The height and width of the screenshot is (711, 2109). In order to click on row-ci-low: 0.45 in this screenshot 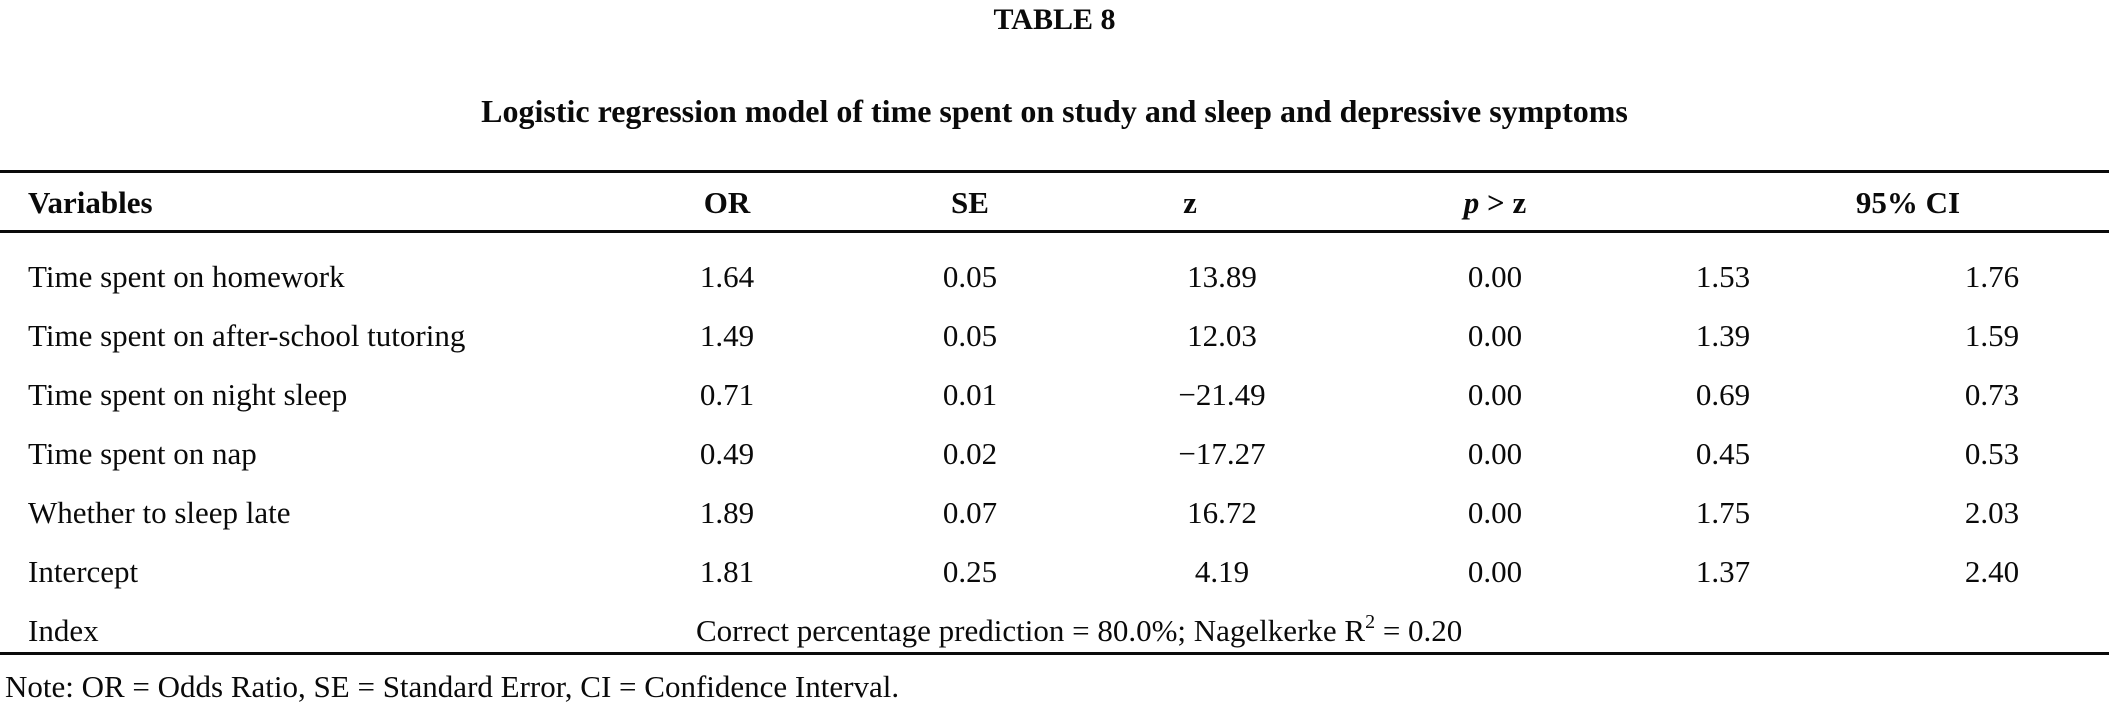, I will do `click(1723, 453)`.